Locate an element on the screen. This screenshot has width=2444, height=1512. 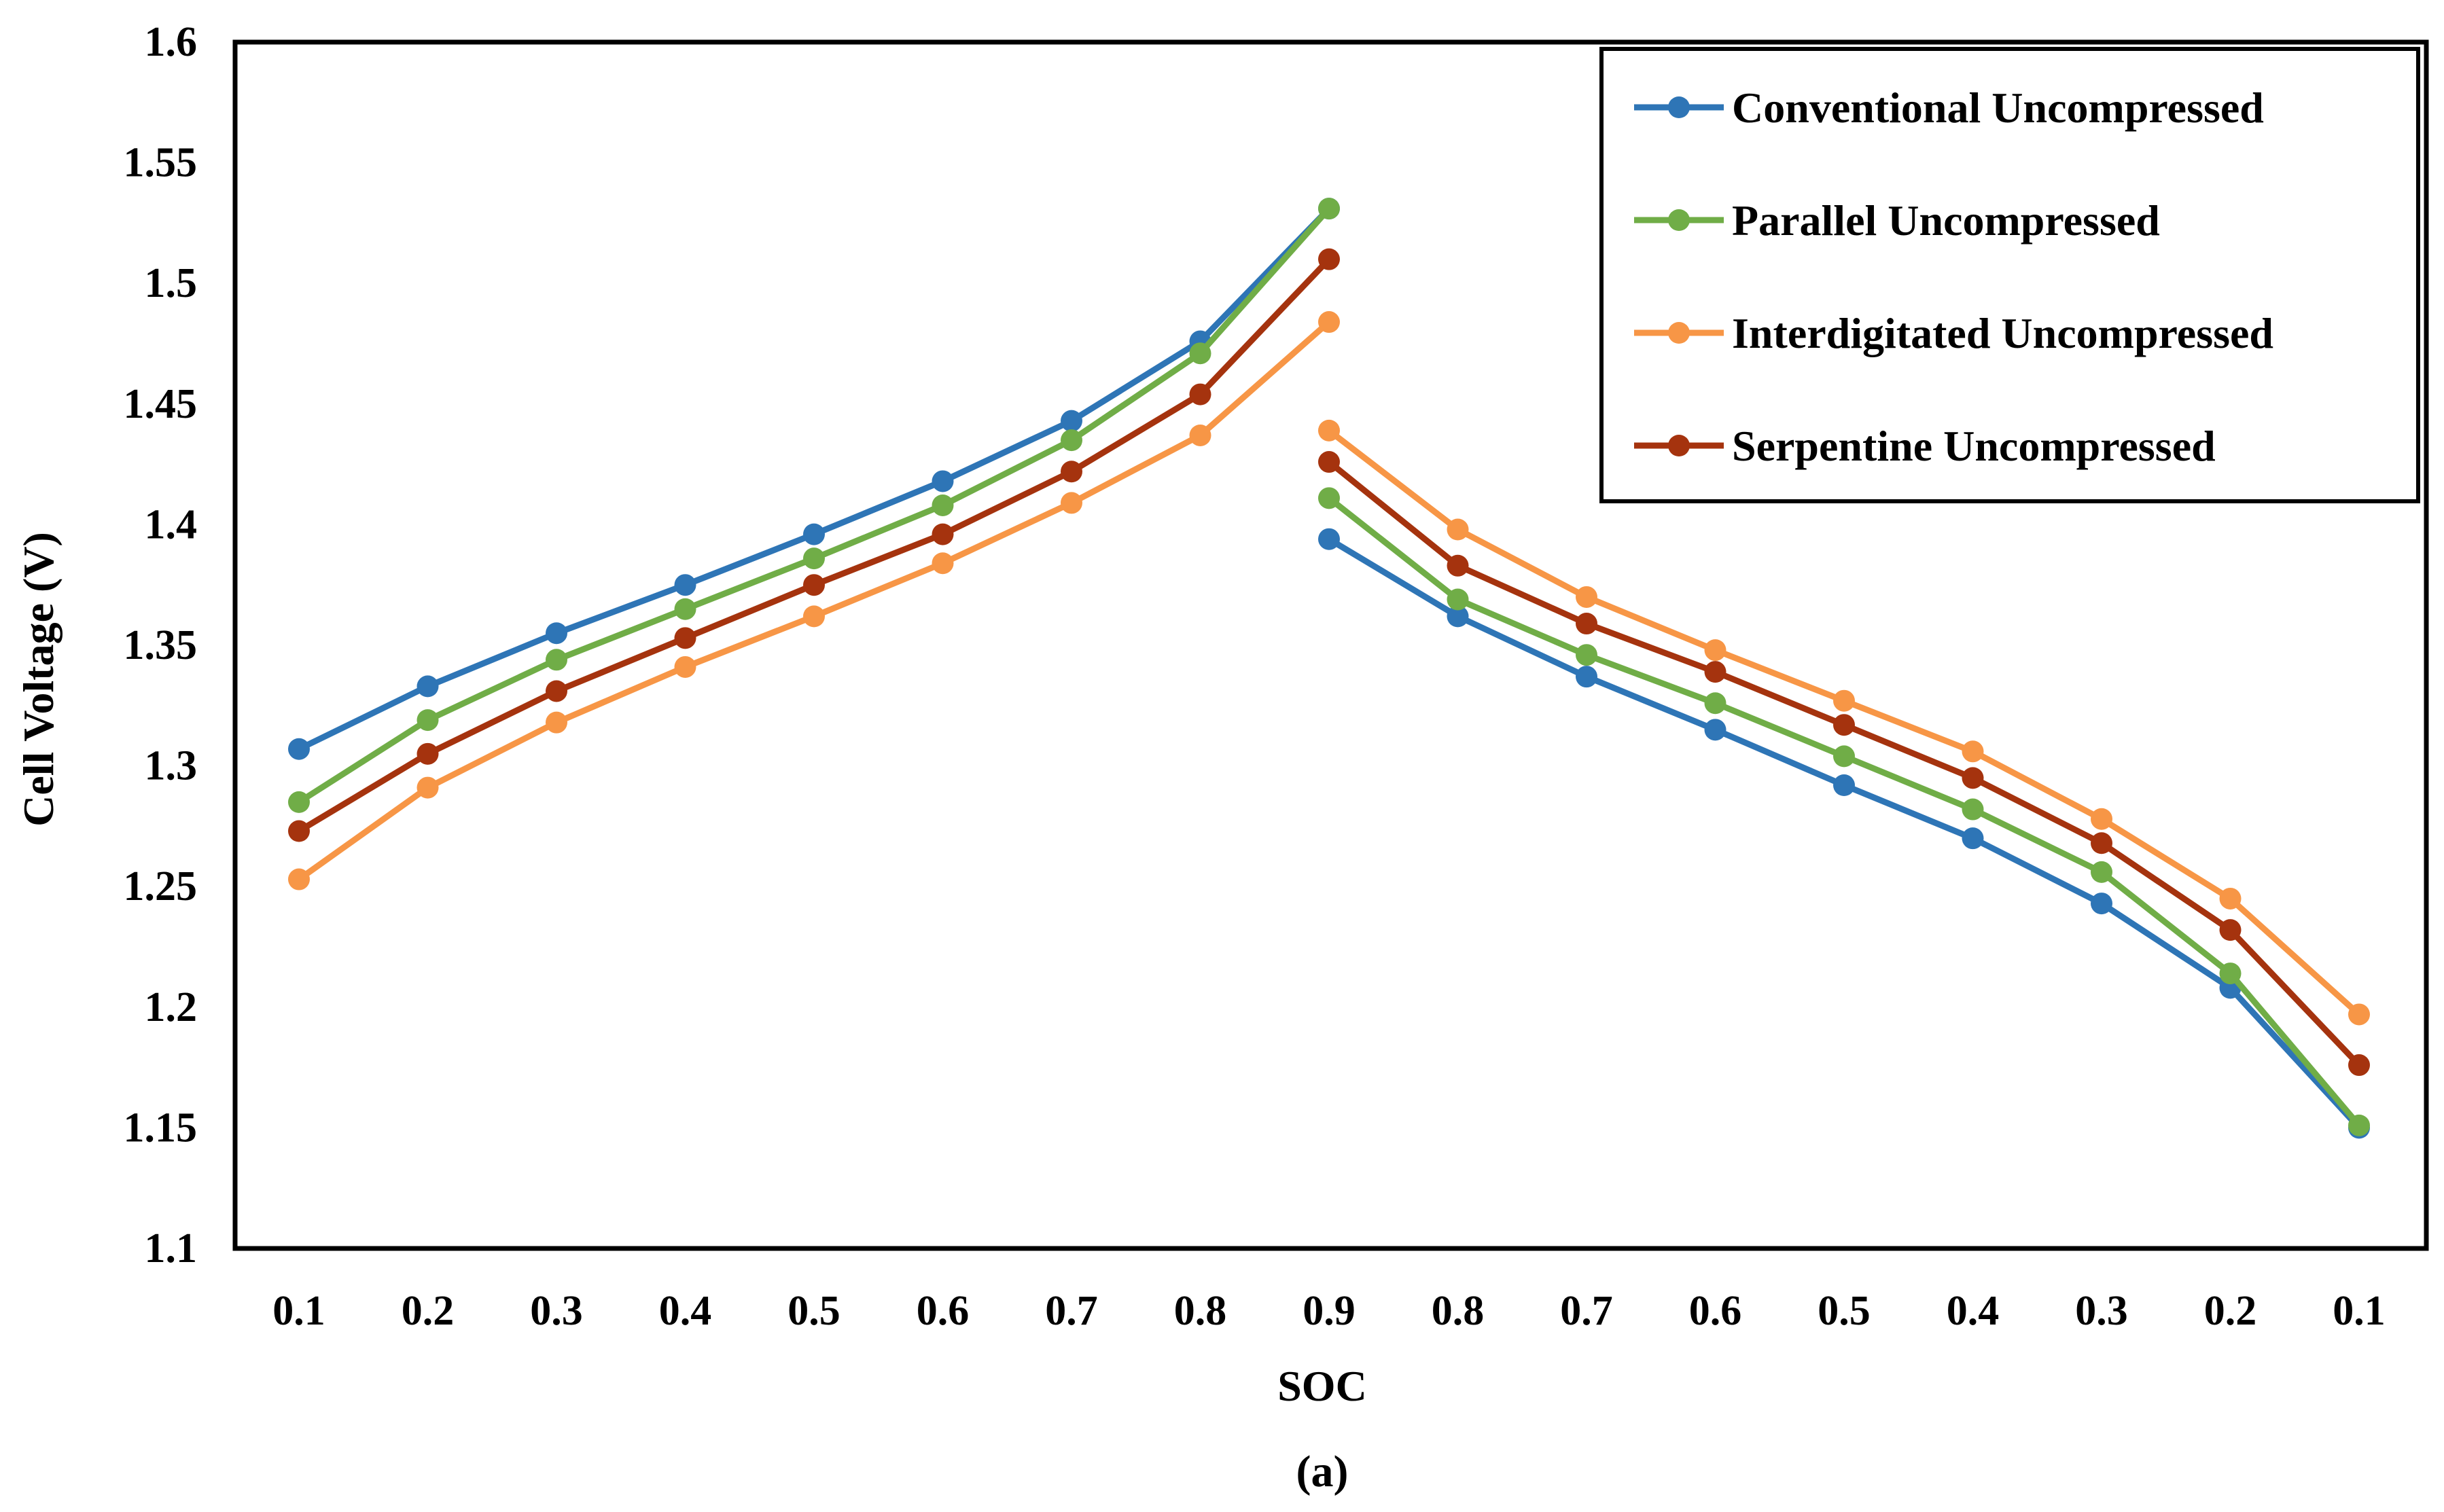
y-tick-label: 1.5 is located at coordinates (171, 283).